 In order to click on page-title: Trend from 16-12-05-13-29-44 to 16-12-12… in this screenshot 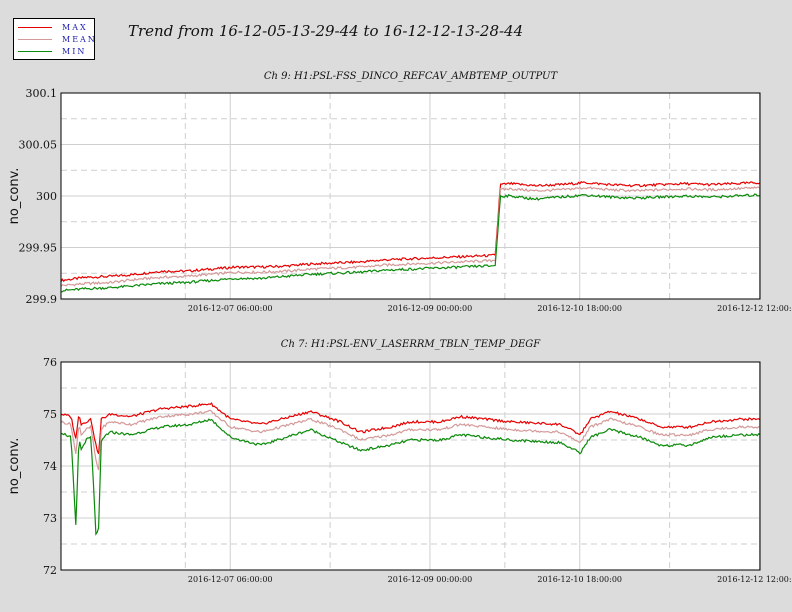, I will do `click(326, 31)`.